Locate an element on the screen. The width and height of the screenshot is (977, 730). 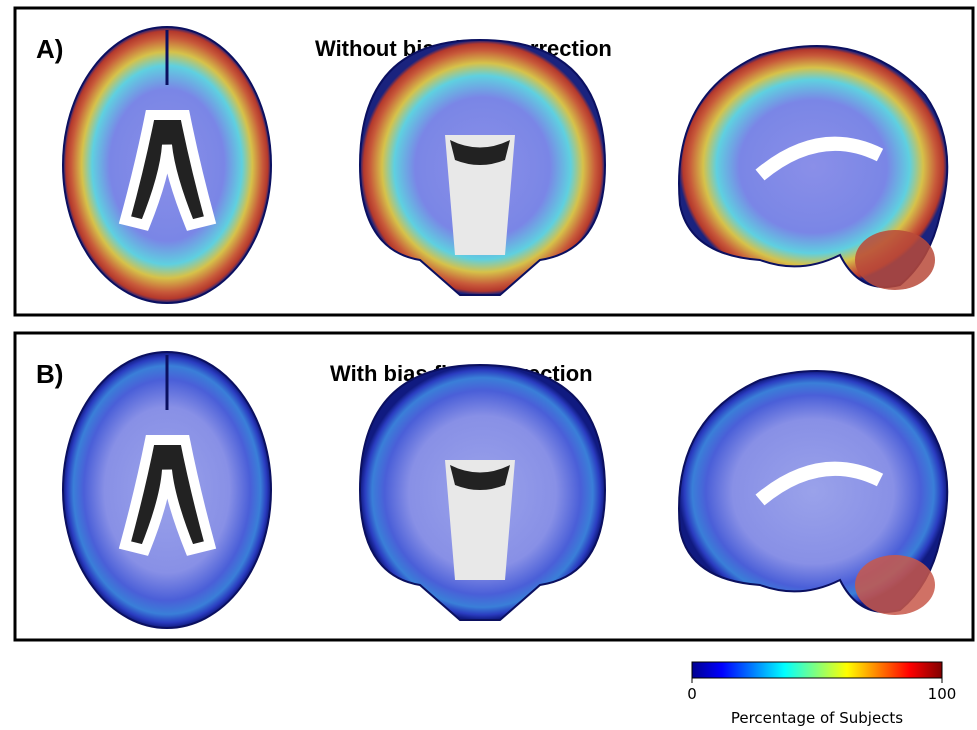
colorbar is located at coordinates (817, 670).